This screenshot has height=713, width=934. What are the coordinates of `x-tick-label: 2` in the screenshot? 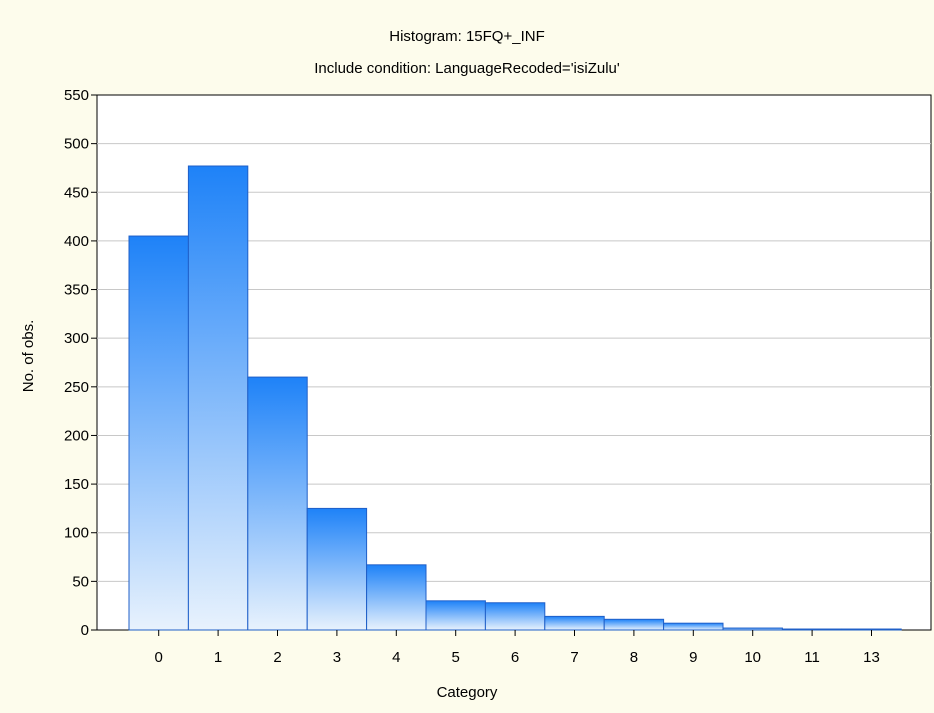 It's located at (277, 657).